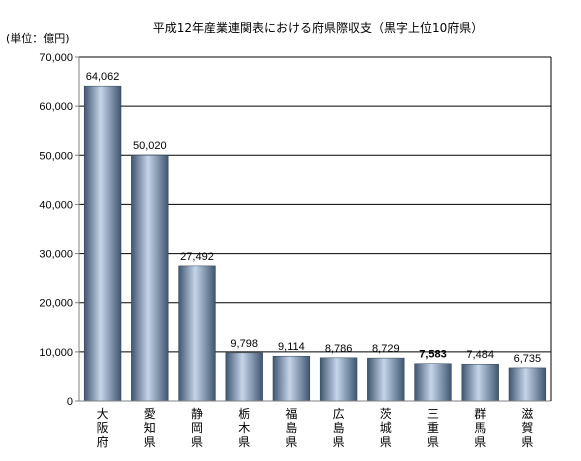 This screenshot has width=581, height=461. What do you see at coordinates (244, 344) in the screenshot?
I see `data-label: 9,798` at bounding box center [244, 344].